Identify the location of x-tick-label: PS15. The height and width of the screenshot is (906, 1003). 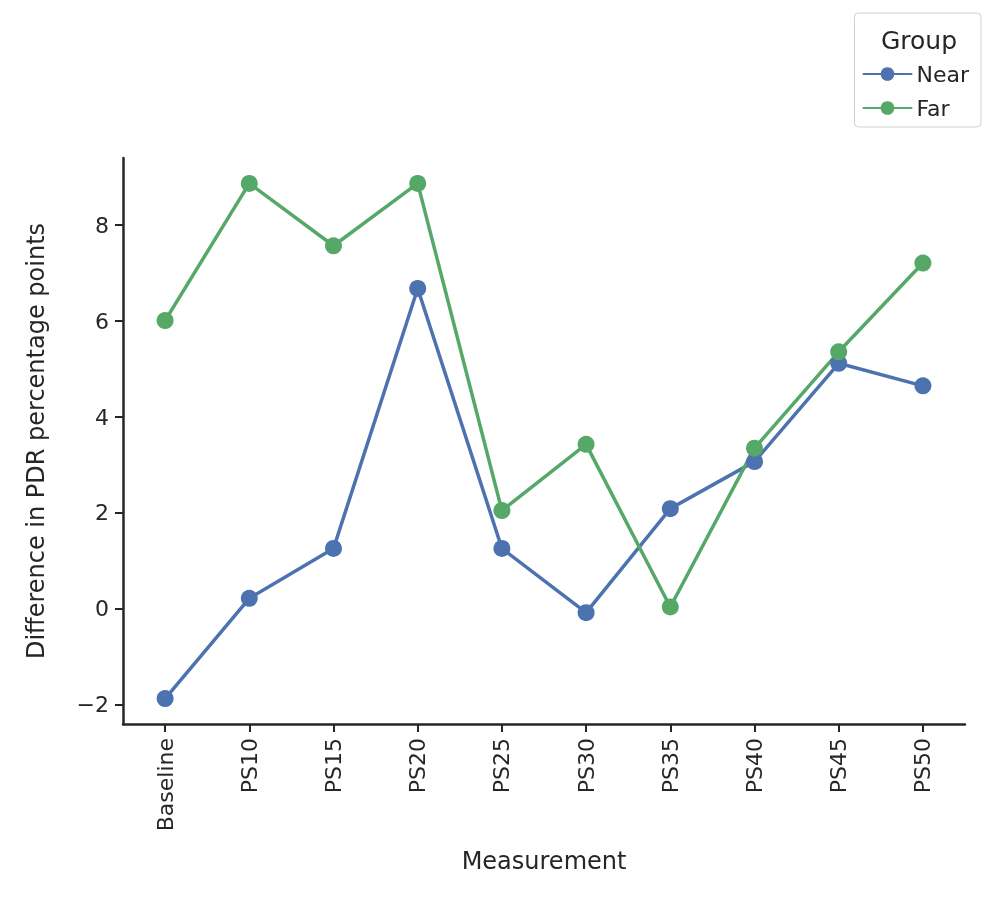
(333, 766).